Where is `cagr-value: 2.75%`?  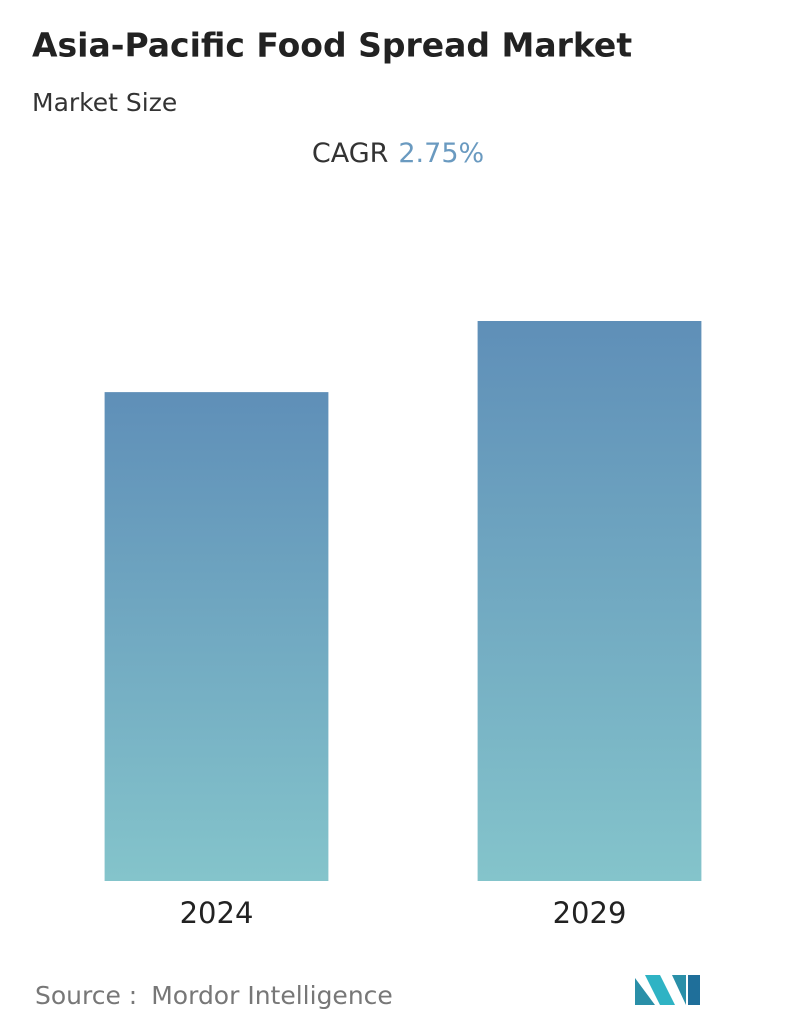
cagr-value: 2.75% is located at coordinates (441, 153).